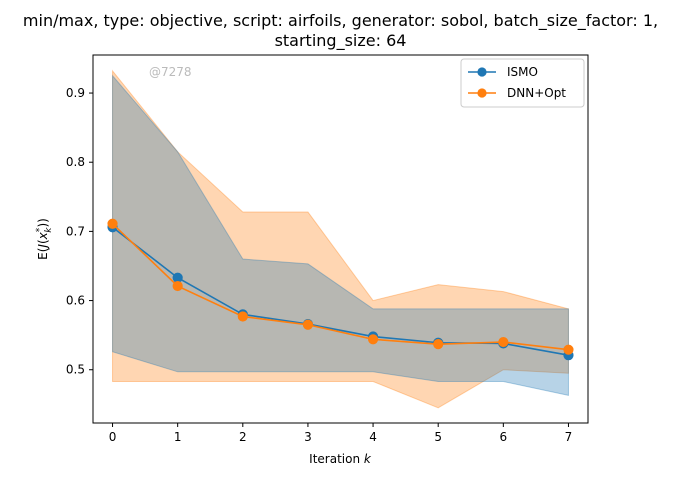 This screenshot has height=477, width=681. I want to click on chart-title-line-2: starting_size: 64, so click(341, 41).